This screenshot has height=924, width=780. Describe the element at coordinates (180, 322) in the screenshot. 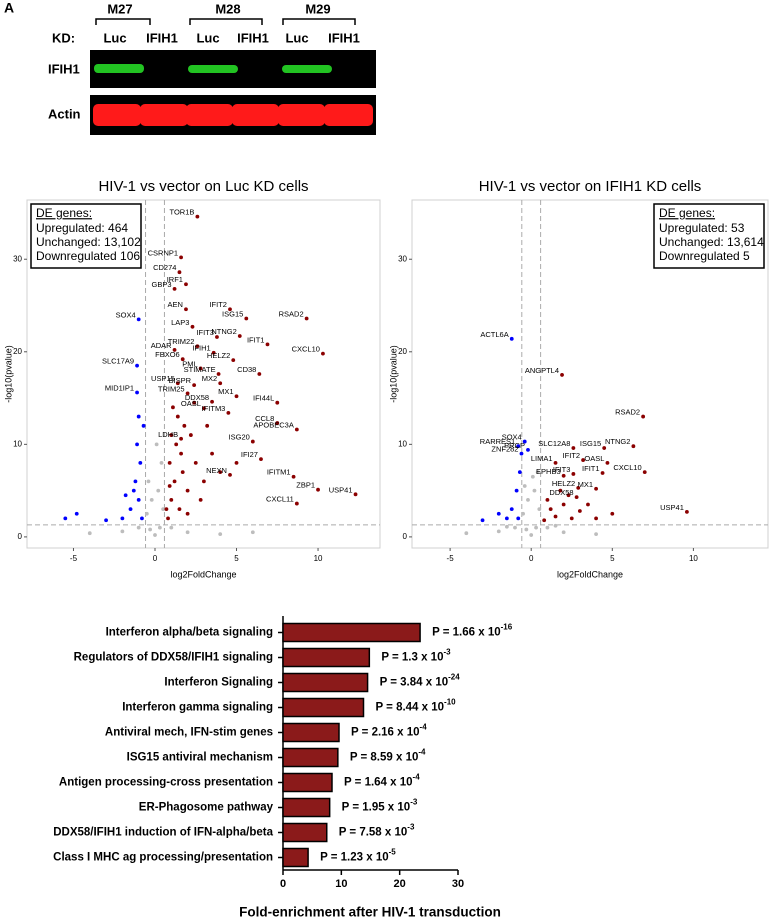

I see `gene-label: LAP3` at that location.